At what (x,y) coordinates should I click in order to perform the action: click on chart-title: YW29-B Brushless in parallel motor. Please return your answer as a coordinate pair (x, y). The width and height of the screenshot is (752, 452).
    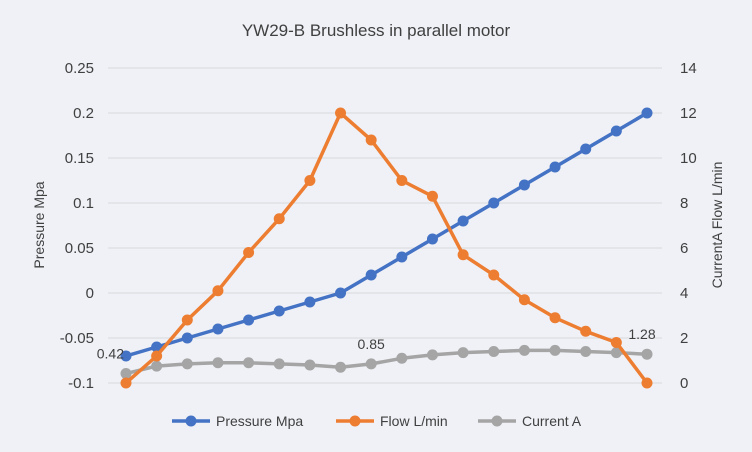
    Looking at the image, I should click on (376, 30).